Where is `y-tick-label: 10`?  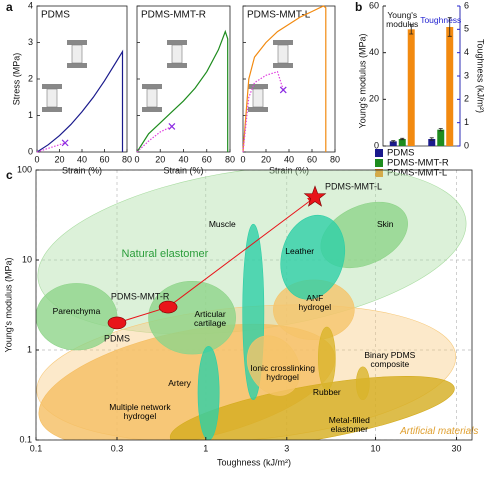 y-tick-label: 10 is located at coordinates (27, 259).